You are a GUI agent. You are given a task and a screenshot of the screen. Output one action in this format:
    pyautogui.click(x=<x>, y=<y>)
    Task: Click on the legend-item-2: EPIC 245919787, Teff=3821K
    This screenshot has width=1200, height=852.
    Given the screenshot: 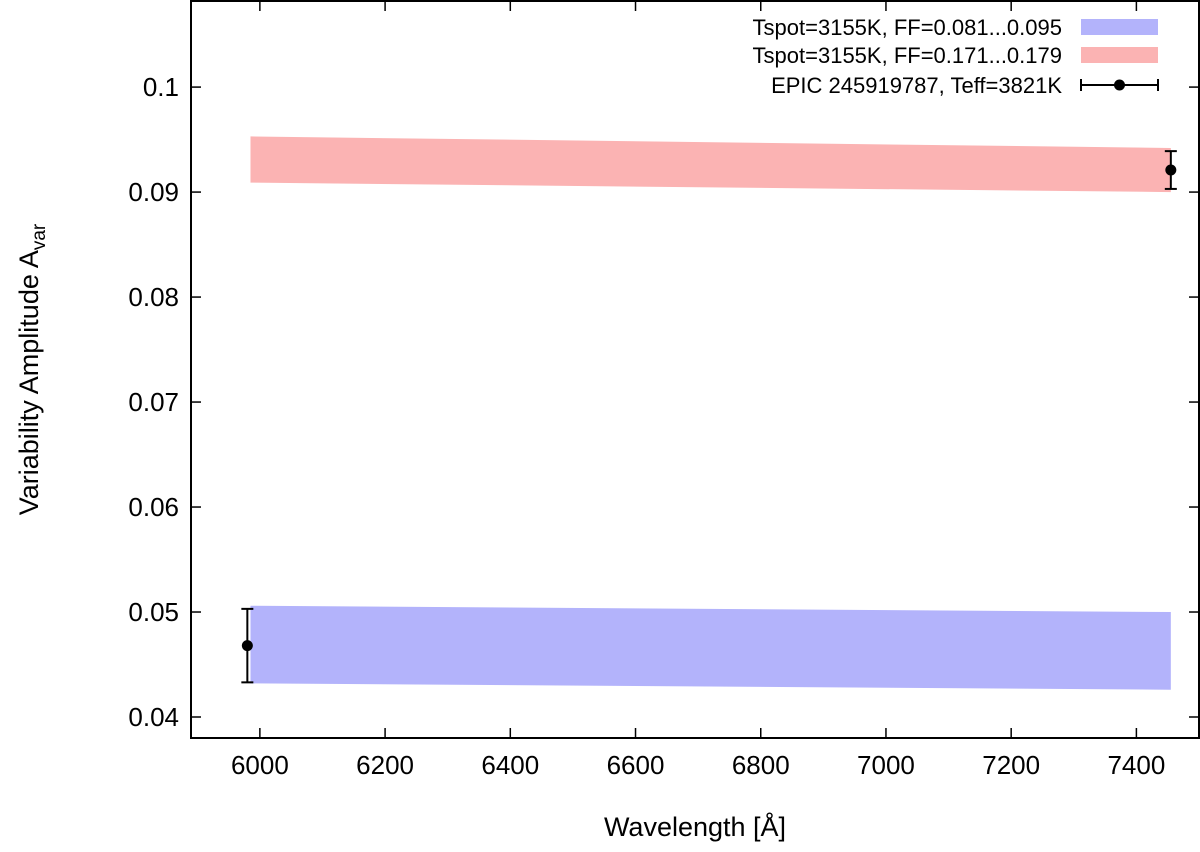 What is the action you would take?
    pyautogui.click(x=965, y=85)
    